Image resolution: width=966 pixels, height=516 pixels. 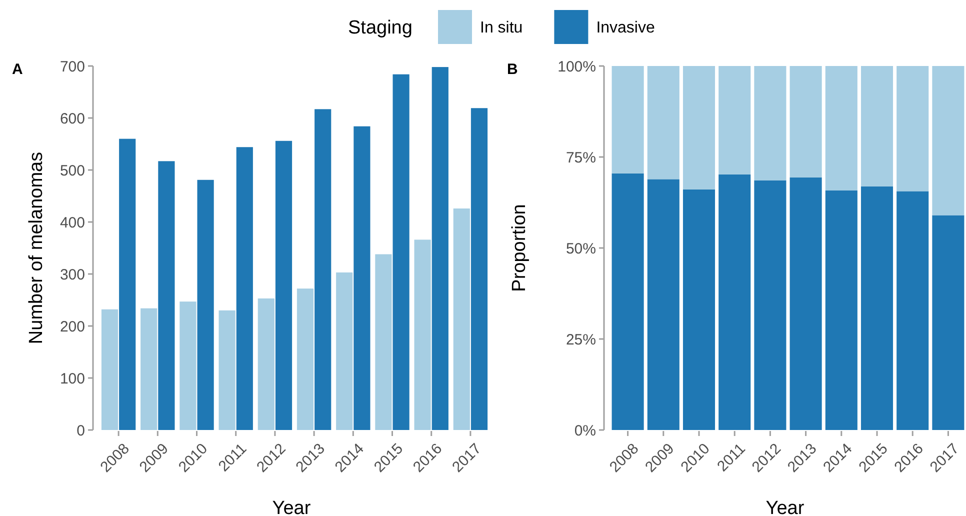 I want to click on y-tick-label: 400, so click(x=72, y=223).